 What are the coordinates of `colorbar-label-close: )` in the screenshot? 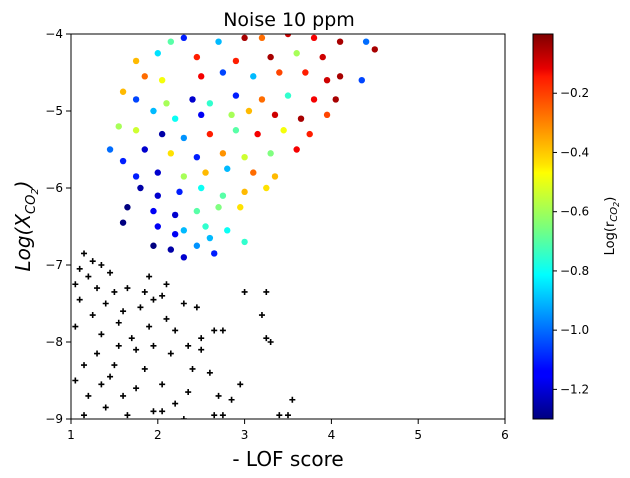 It's located at (610, 199).